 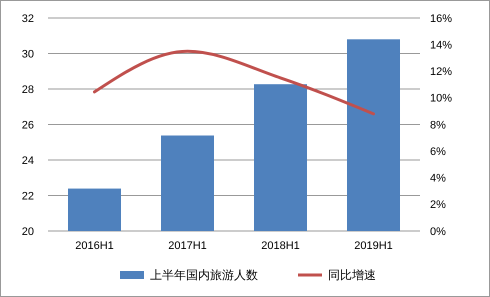 What do you see at coordinates (204, 275) in the screenshot?
I see `legend-label: 上半年国内旅游人数` at bounding box center [204, 275].